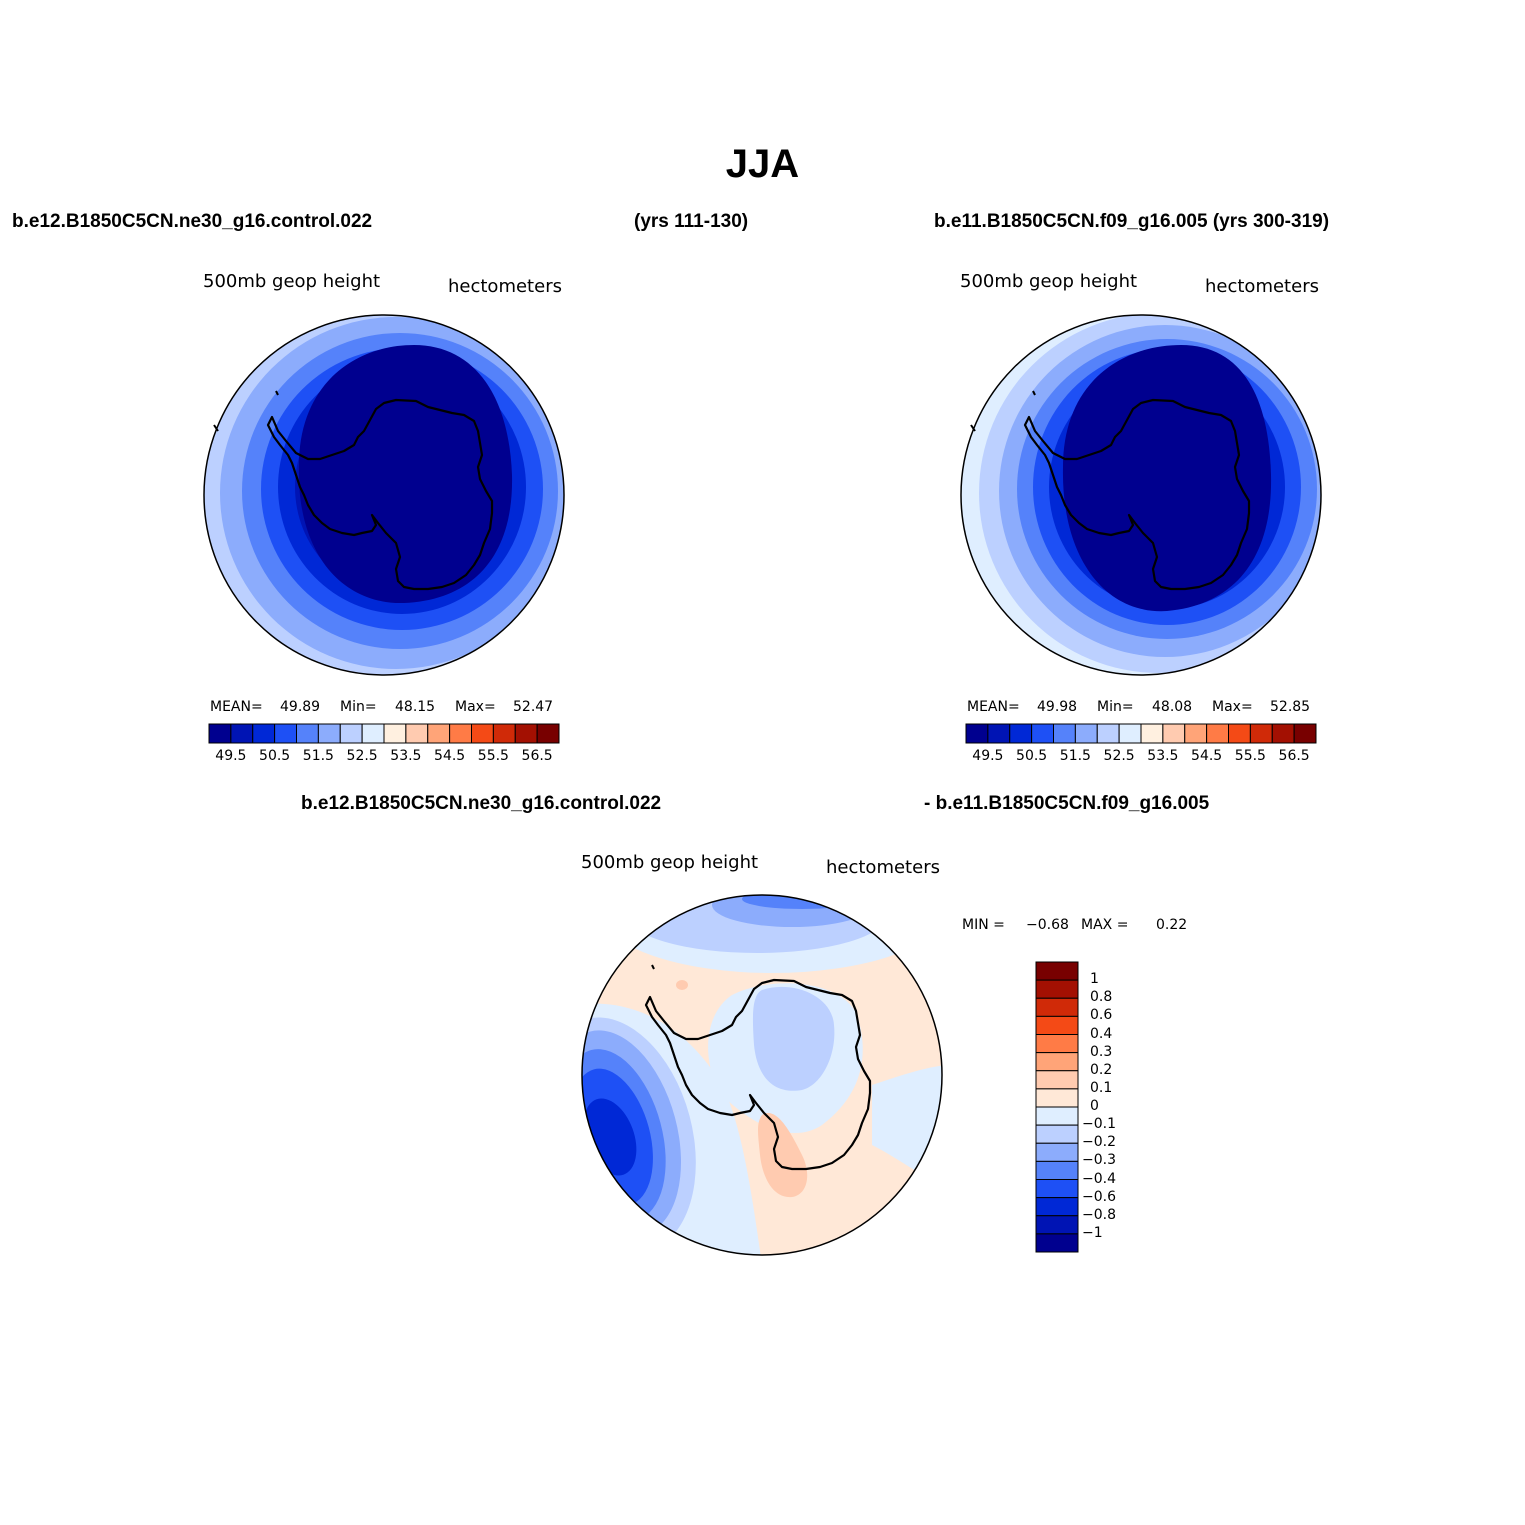  I want to click on diff-variable: 500mb geop height, so click(670, 862).